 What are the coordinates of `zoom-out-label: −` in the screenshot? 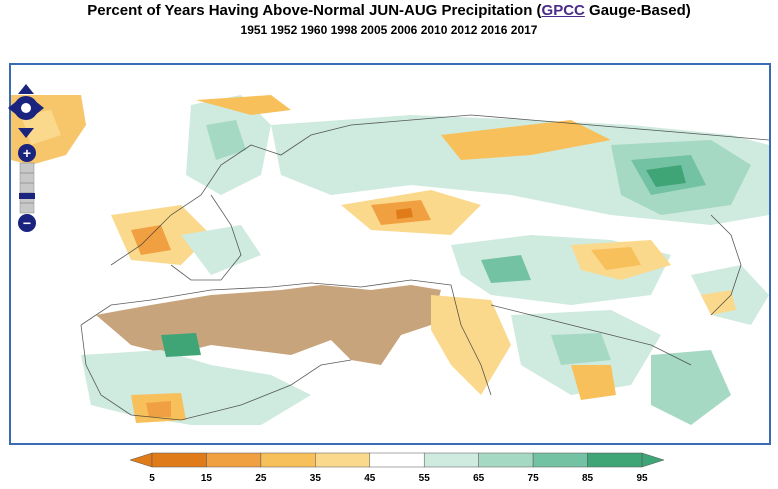 It's located at (27, 223).